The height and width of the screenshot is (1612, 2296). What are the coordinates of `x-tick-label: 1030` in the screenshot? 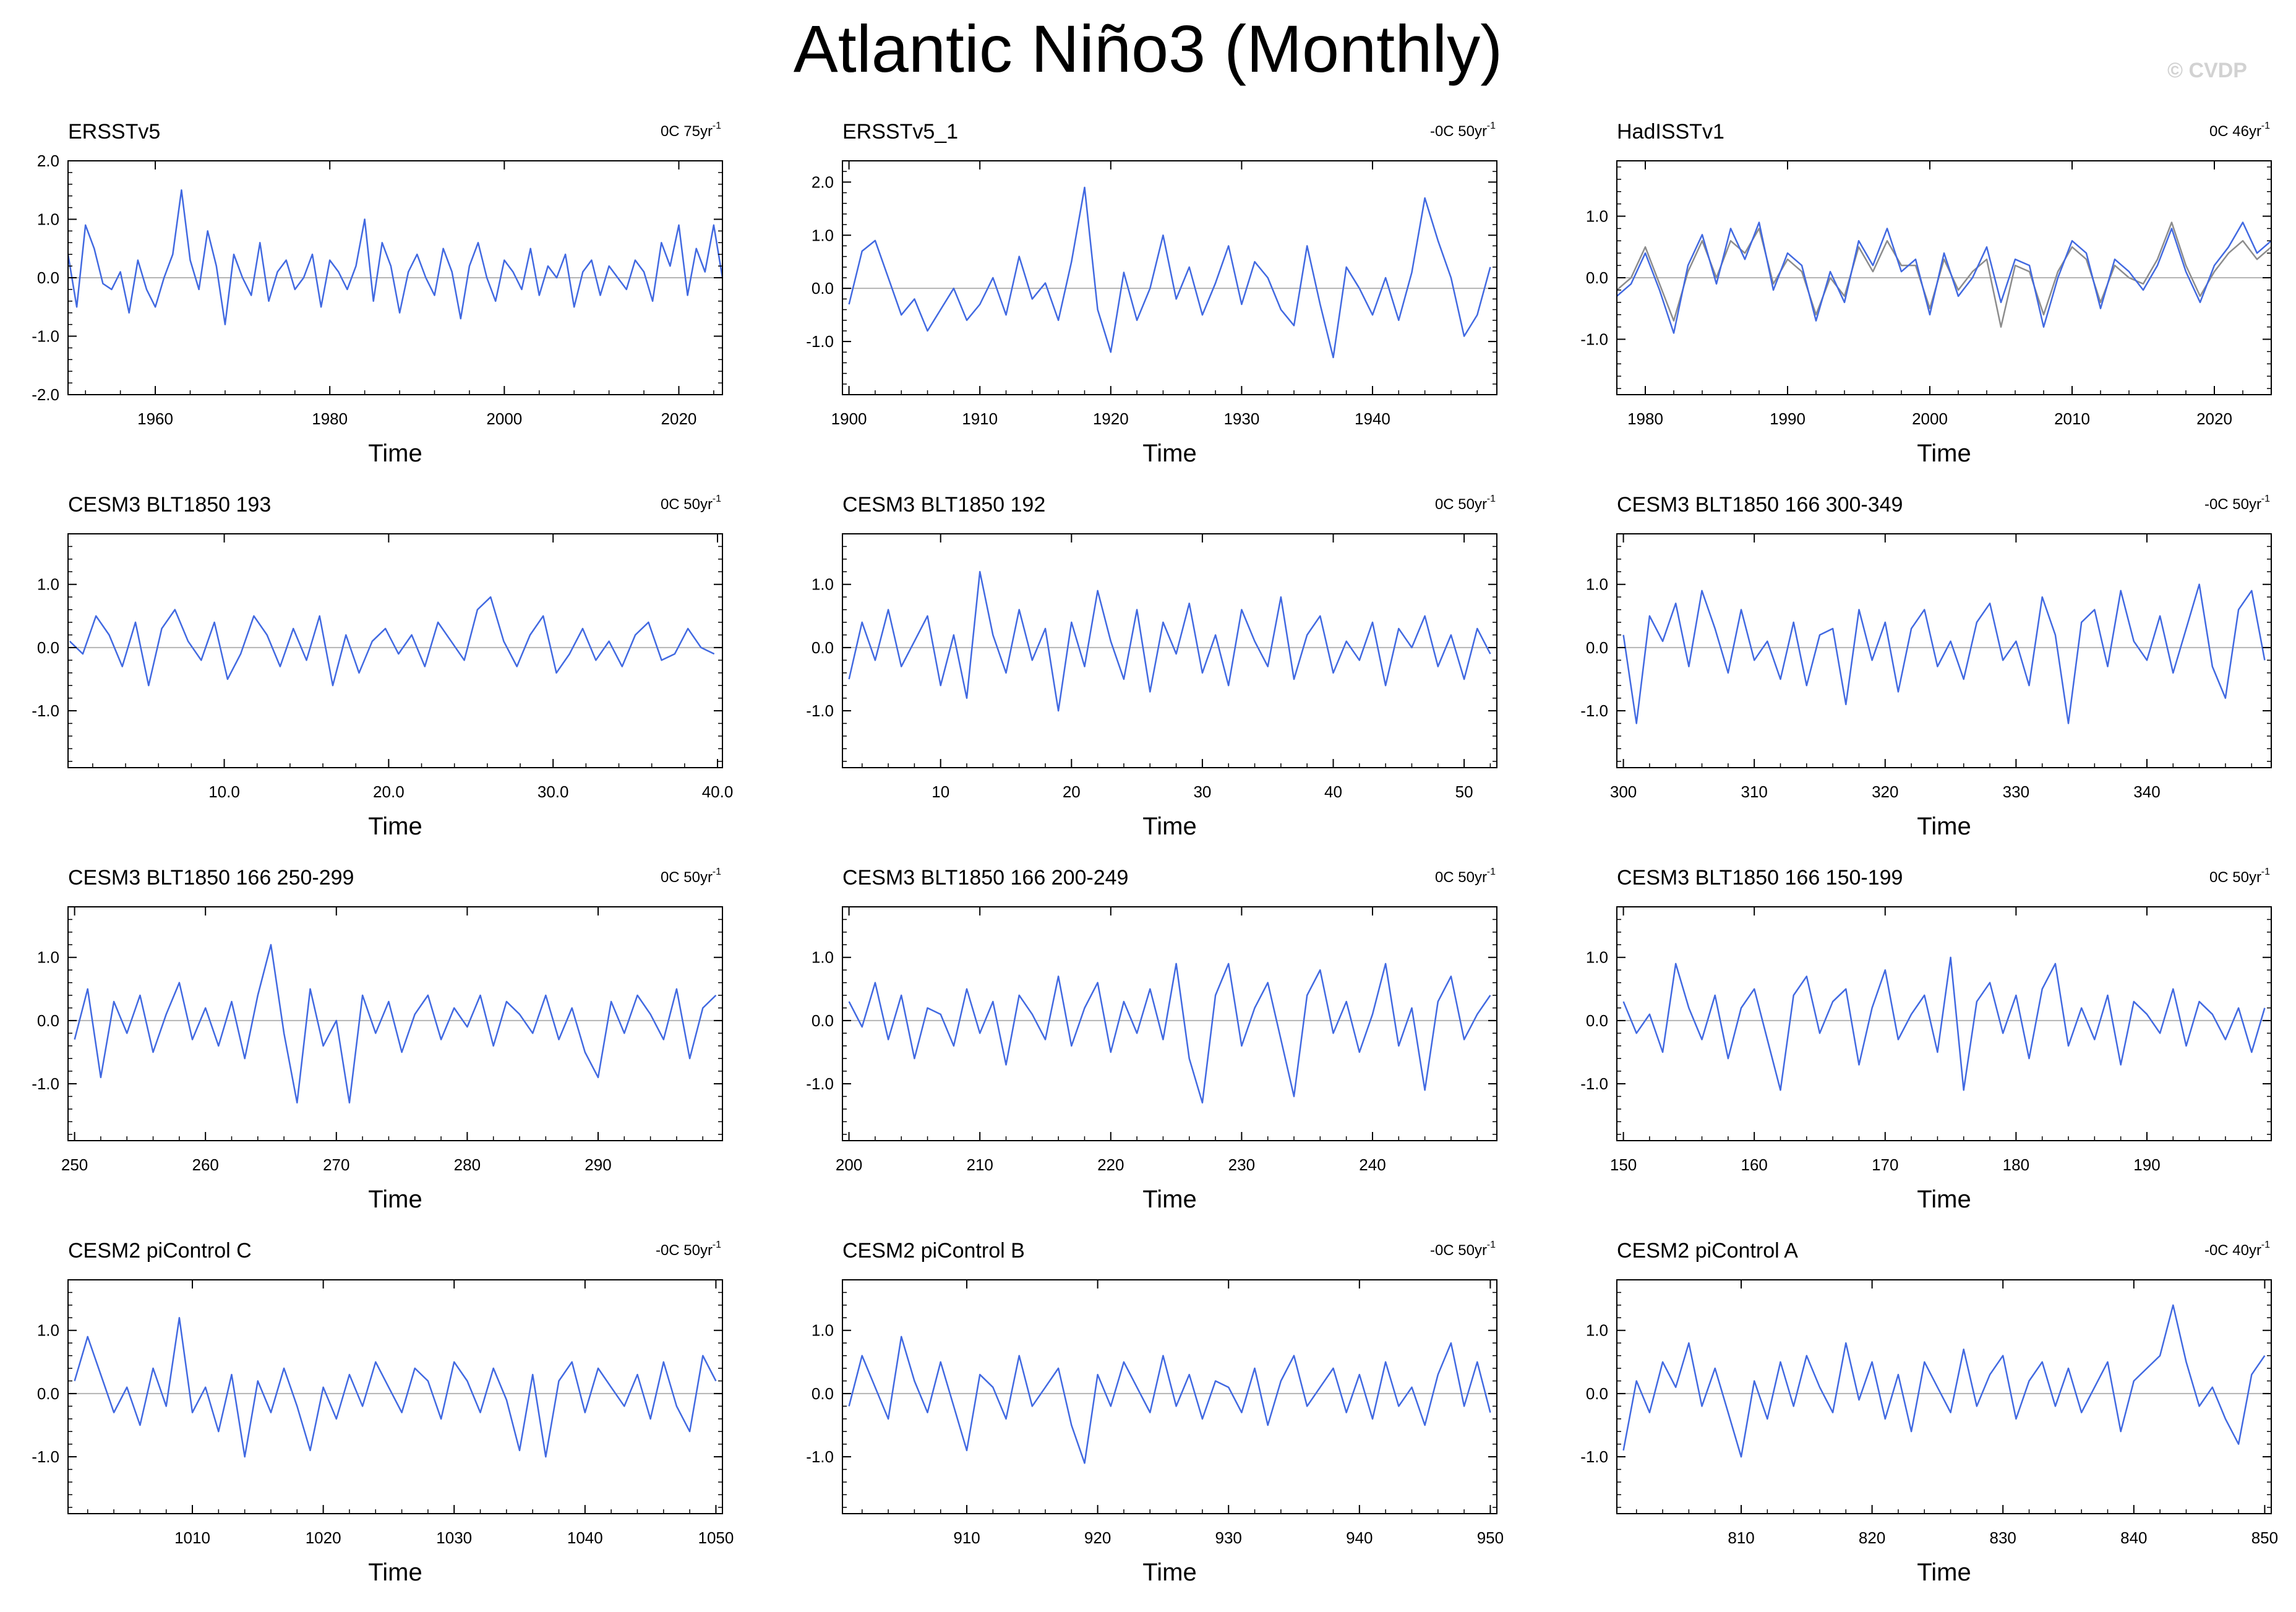 It's located at (454, 1538).